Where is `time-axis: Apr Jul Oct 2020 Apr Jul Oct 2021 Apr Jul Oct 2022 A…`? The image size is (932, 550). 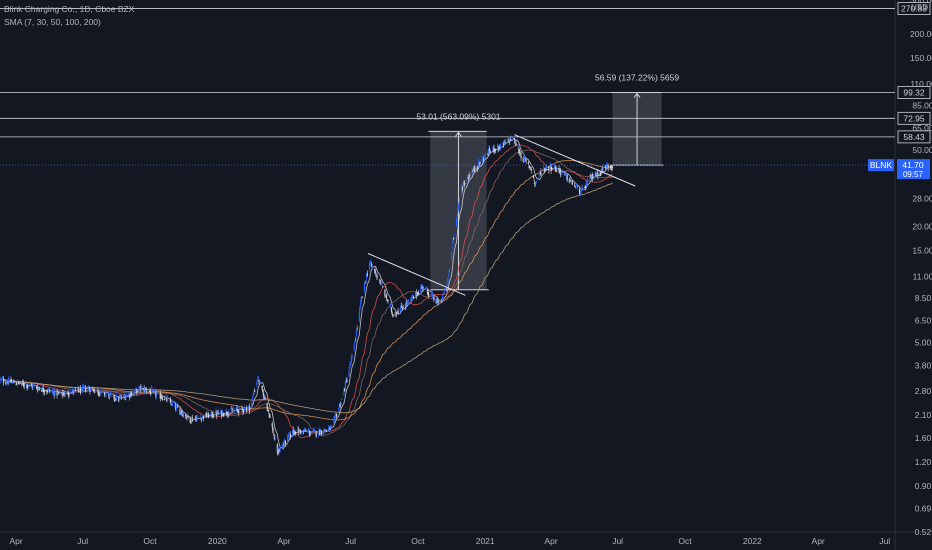 time-axis: Apr Jul Oct 2020 Apr Jul Oct 2021 Apr Jul Oct 2022 A… is located at coordinates (449, 541).